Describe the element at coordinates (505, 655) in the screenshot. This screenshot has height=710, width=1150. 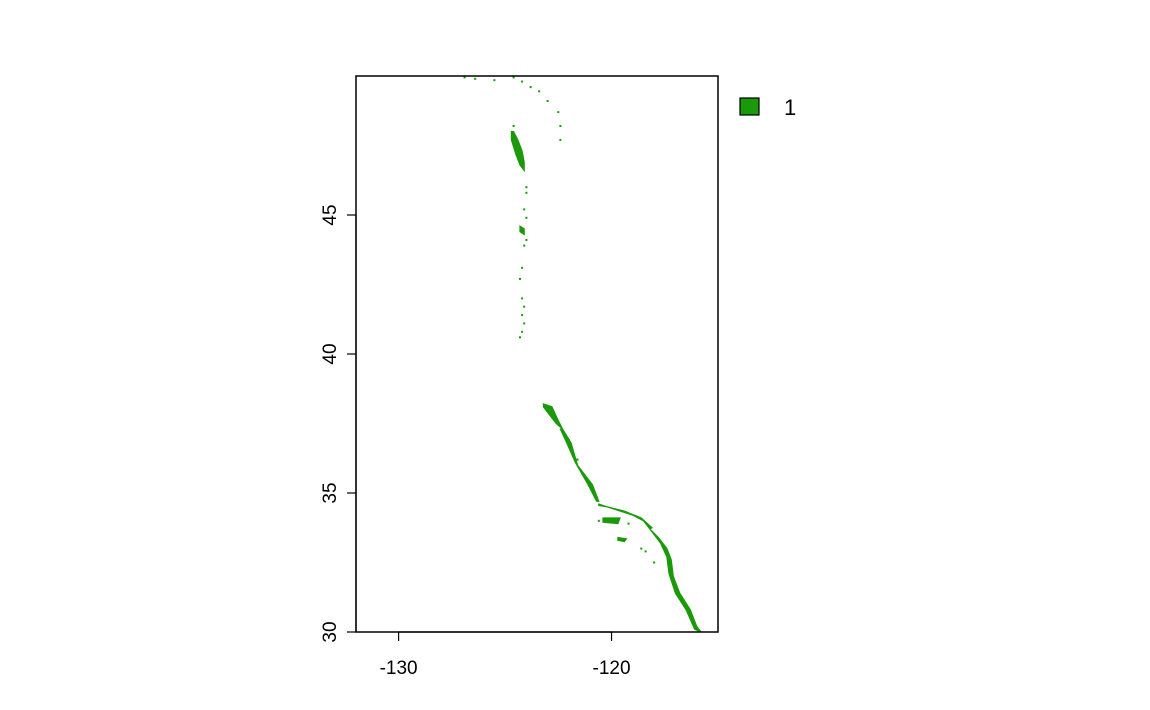
I see `x-axis: -130 -120` at that location.